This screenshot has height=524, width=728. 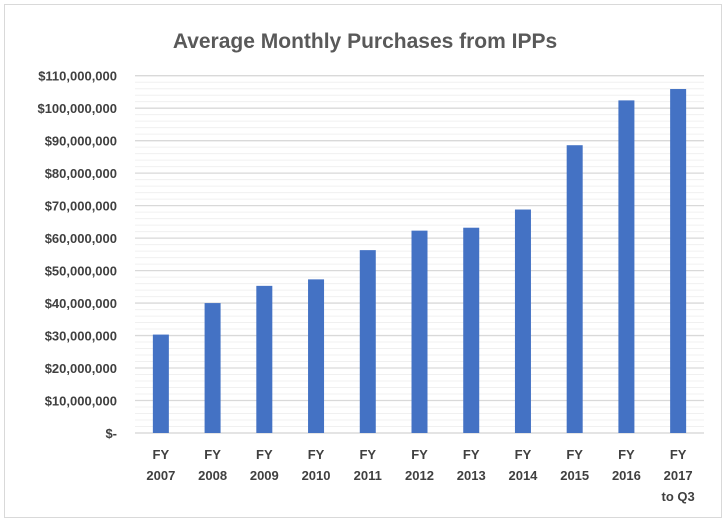 What do you see at coordinates (81, 336) in the screenshot?
I see `y-tick-label: $30,000,000` at bounding box center [81, 336].